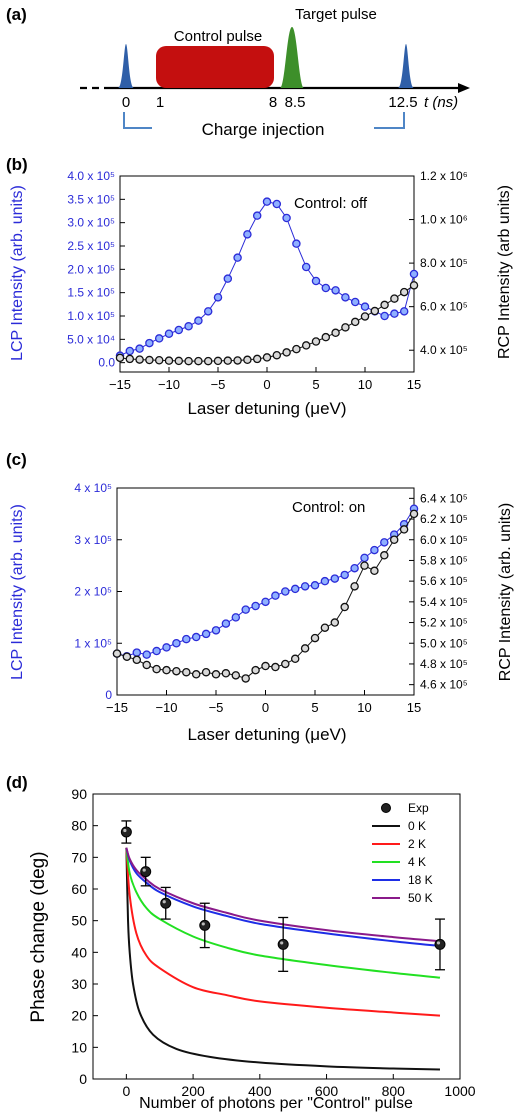  What do you see at coordinates (79, 826) in the screenshot?
I see `y-tick-label: 80` at bounding box center [79, 826].